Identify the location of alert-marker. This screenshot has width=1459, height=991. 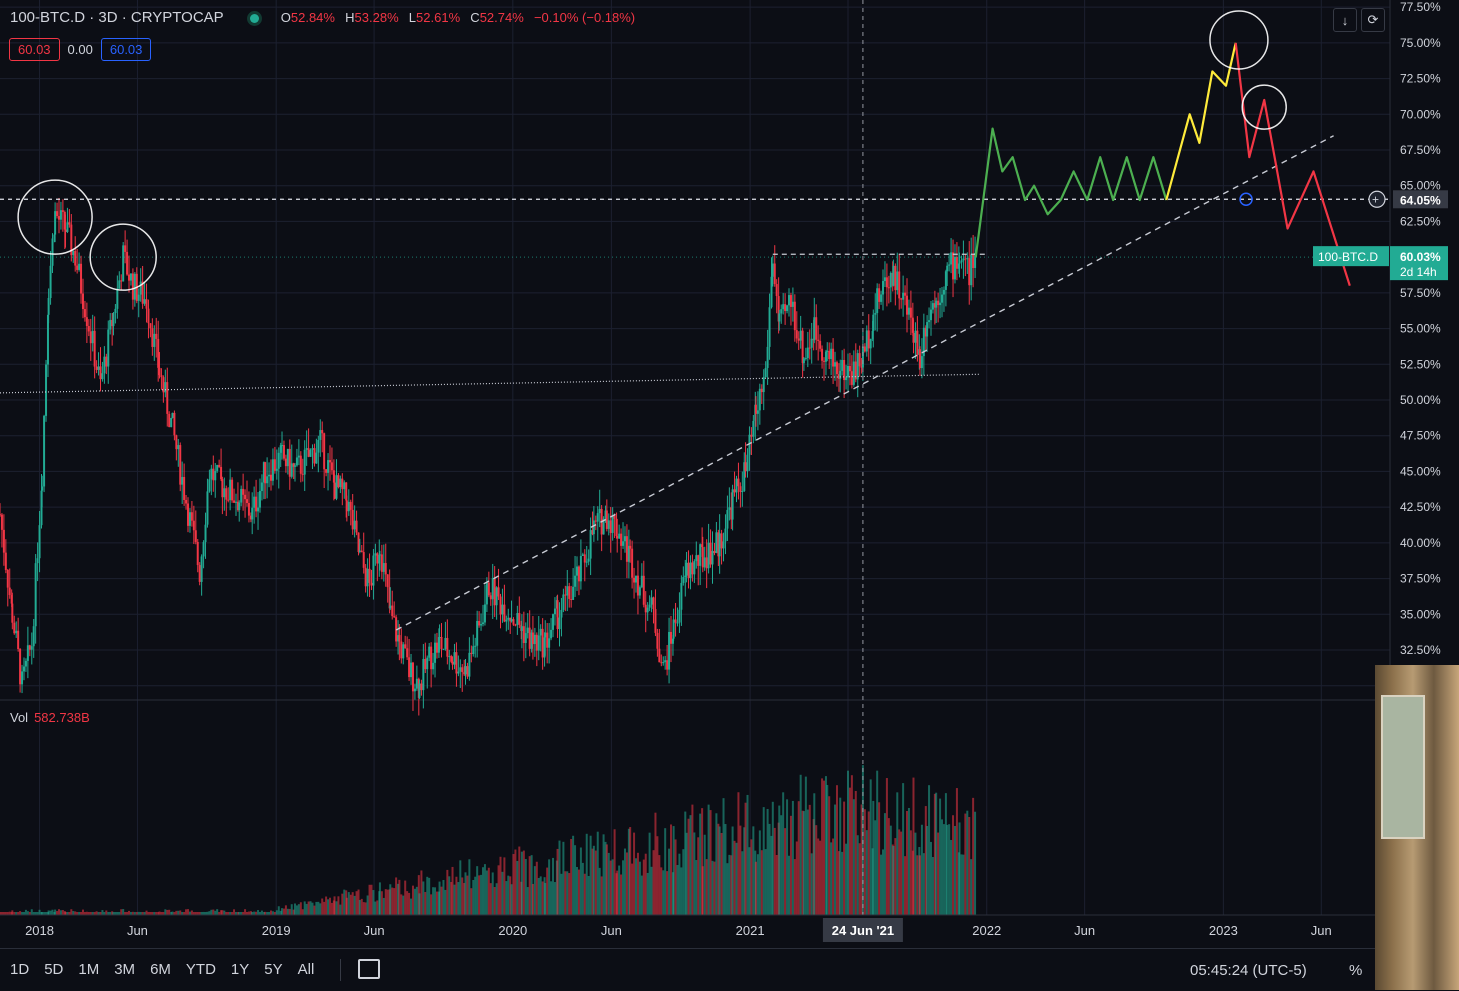
(1246, 199).